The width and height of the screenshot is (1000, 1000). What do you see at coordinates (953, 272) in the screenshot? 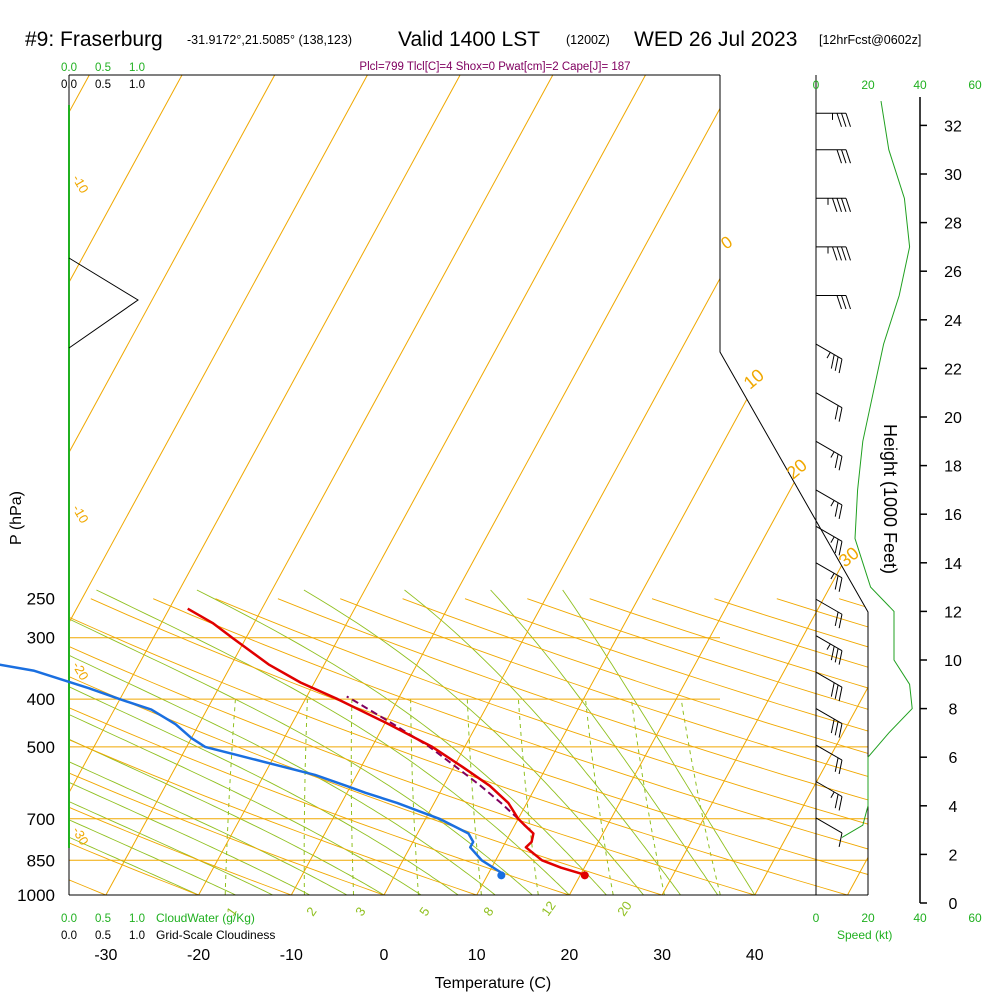
I see `height-label: 26` at bounding box center [953, 272].